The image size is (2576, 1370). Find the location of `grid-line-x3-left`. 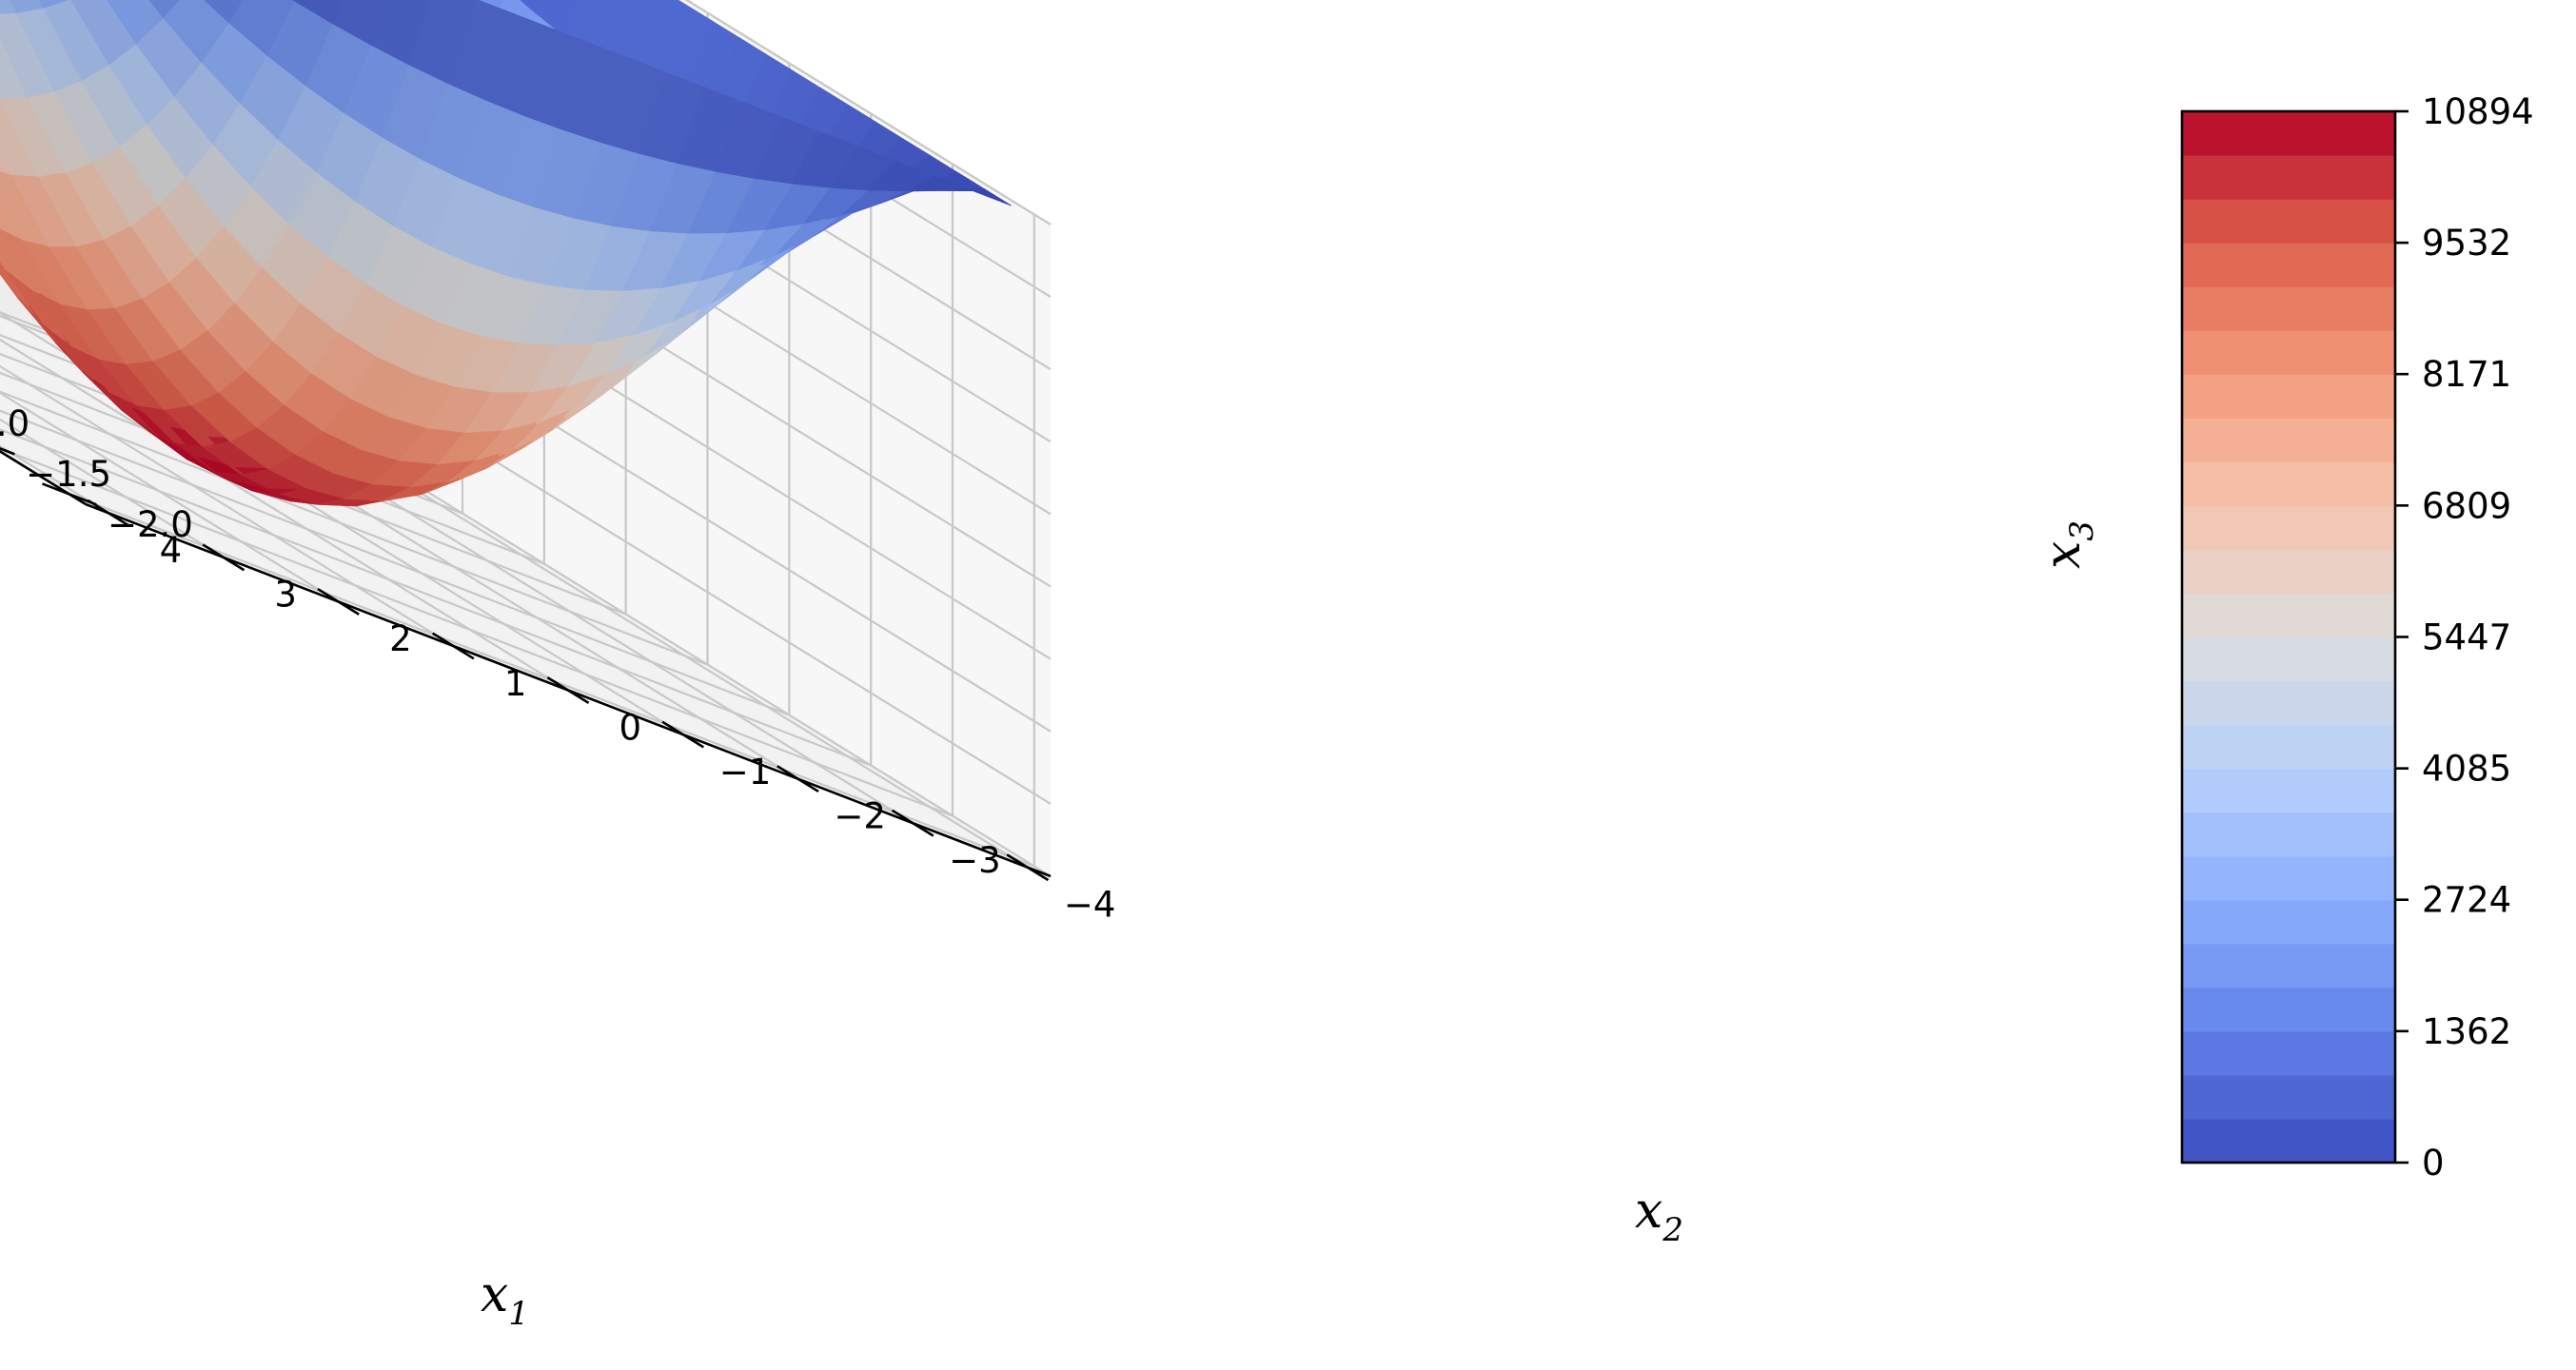

grid-line-x3-left is located at coordinates (708, 664).